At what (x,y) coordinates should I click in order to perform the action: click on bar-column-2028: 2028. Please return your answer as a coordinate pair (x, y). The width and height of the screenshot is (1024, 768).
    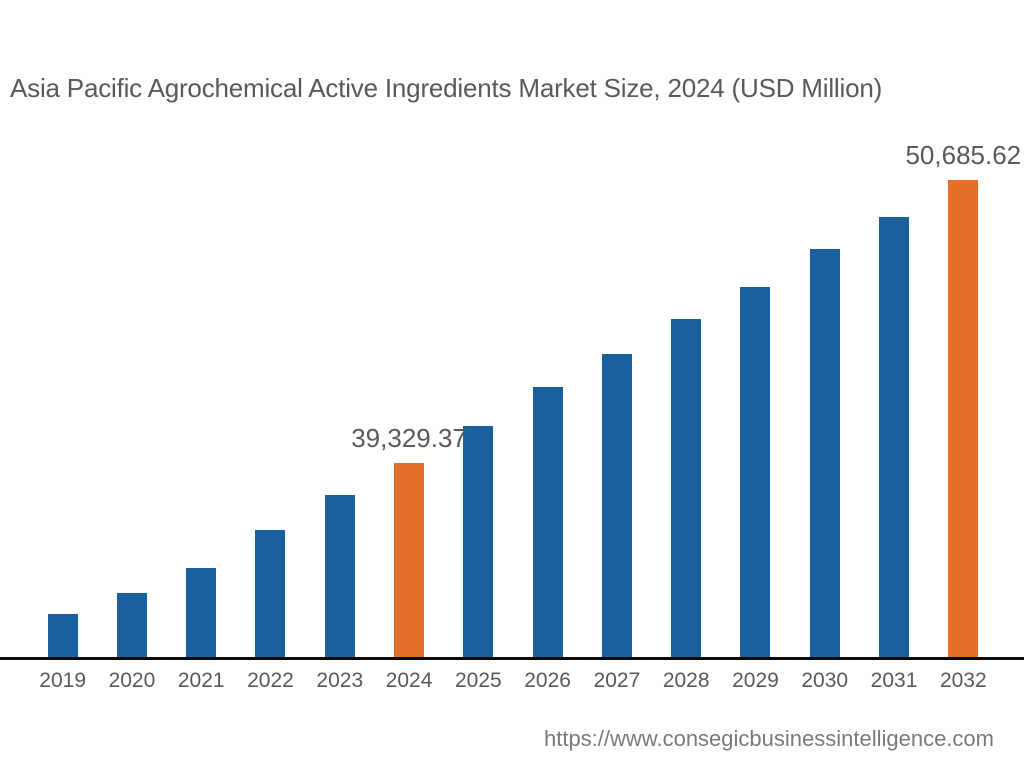
    Looking at the image, I should click on (686, 346).